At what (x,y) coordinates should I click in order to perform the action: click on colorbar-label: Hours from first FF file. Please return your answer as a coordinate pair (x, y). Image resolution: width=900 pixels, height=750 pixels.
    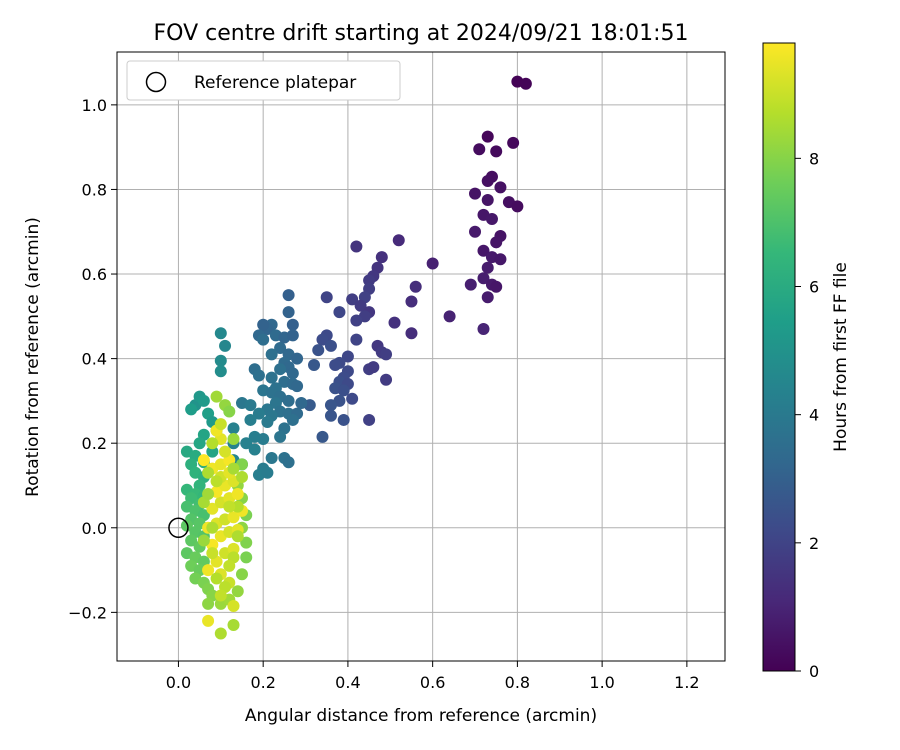
    Looking at the image, I should click on (841, 357).